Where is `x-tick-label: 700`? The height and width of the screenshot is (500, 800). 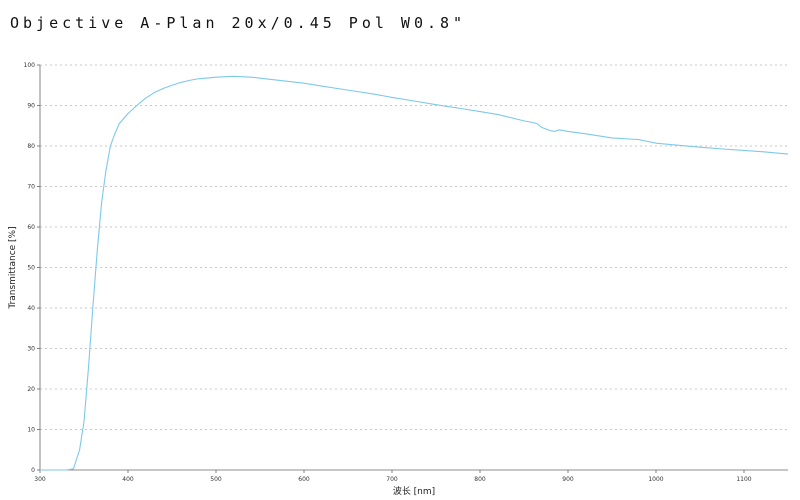
x-tick-label: 700 is located at coordinates (392, 479).